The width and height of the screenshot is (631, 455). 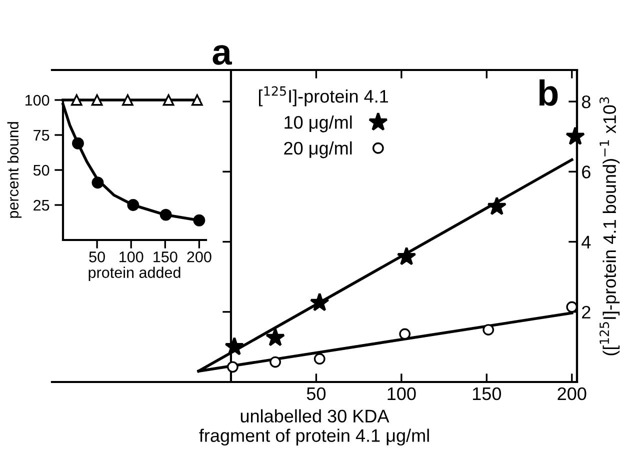 What do you see at coordinates (323, 96) in the screenshot?
I see `legend-title: [$^{125}$I]-protein 4.1` at bounding box center [323, 96].